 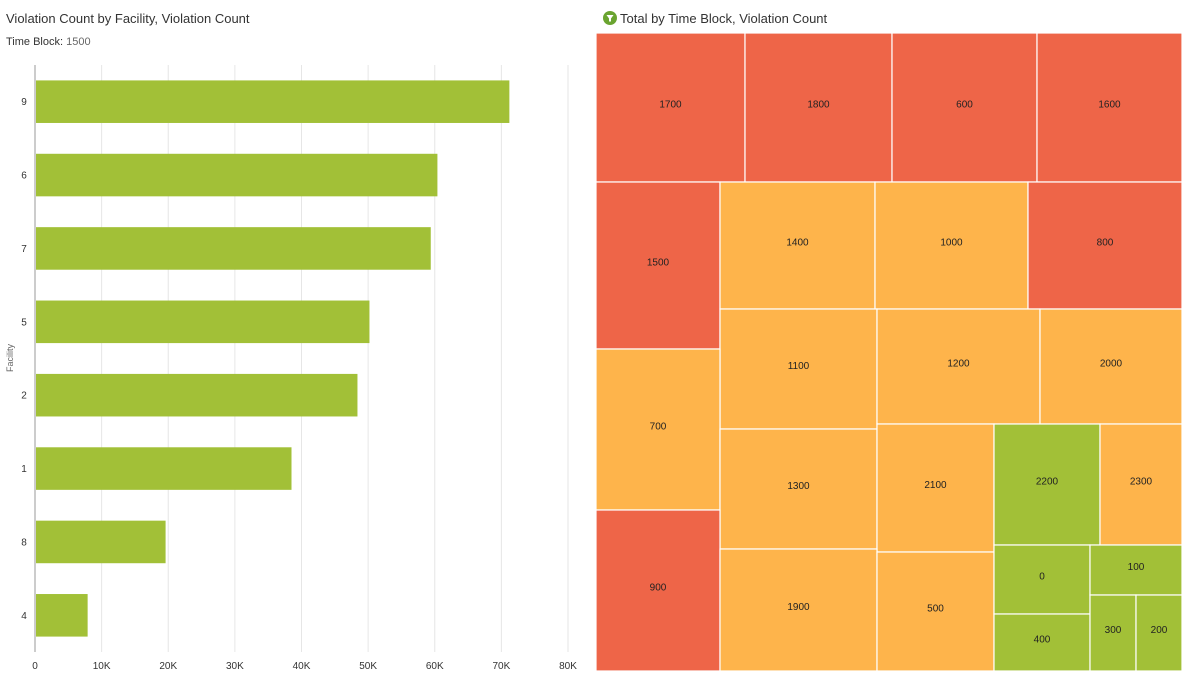 What do you see at coordinates (1111, 364) in the screenshot?
I see `treemap-cell-label: 2000` at bounding box center [1111, 364].